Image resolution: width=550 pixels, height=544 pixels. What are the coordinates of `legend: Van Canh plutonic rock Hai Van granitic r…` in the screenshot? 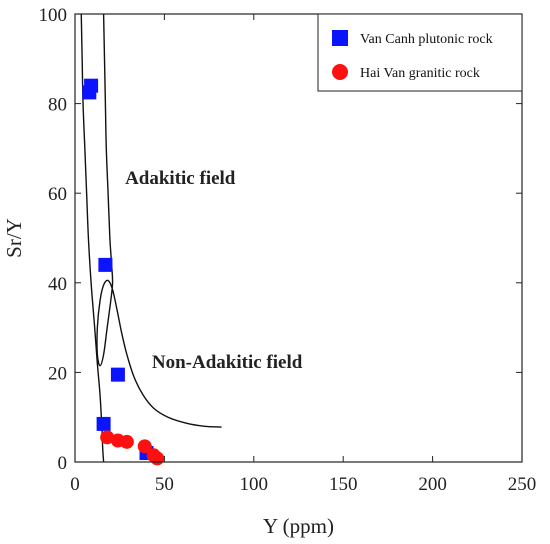 It's located at (420, 52).